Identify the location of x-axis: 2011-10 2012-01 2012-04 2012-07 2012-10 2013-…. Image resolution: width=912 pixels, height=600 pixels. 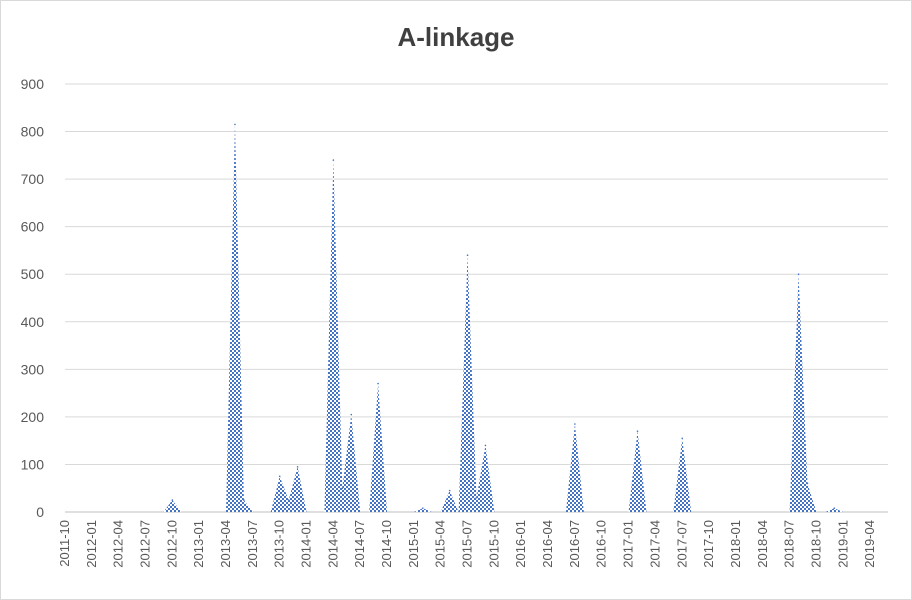
(467, 544).